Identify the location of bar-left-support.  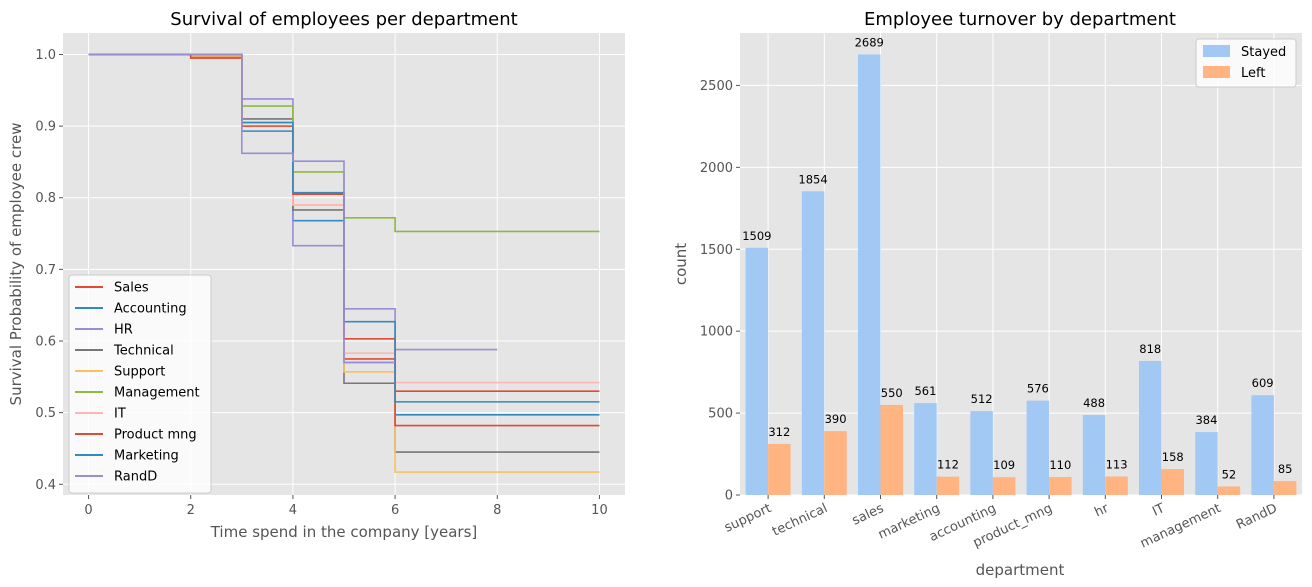
(779, 469).